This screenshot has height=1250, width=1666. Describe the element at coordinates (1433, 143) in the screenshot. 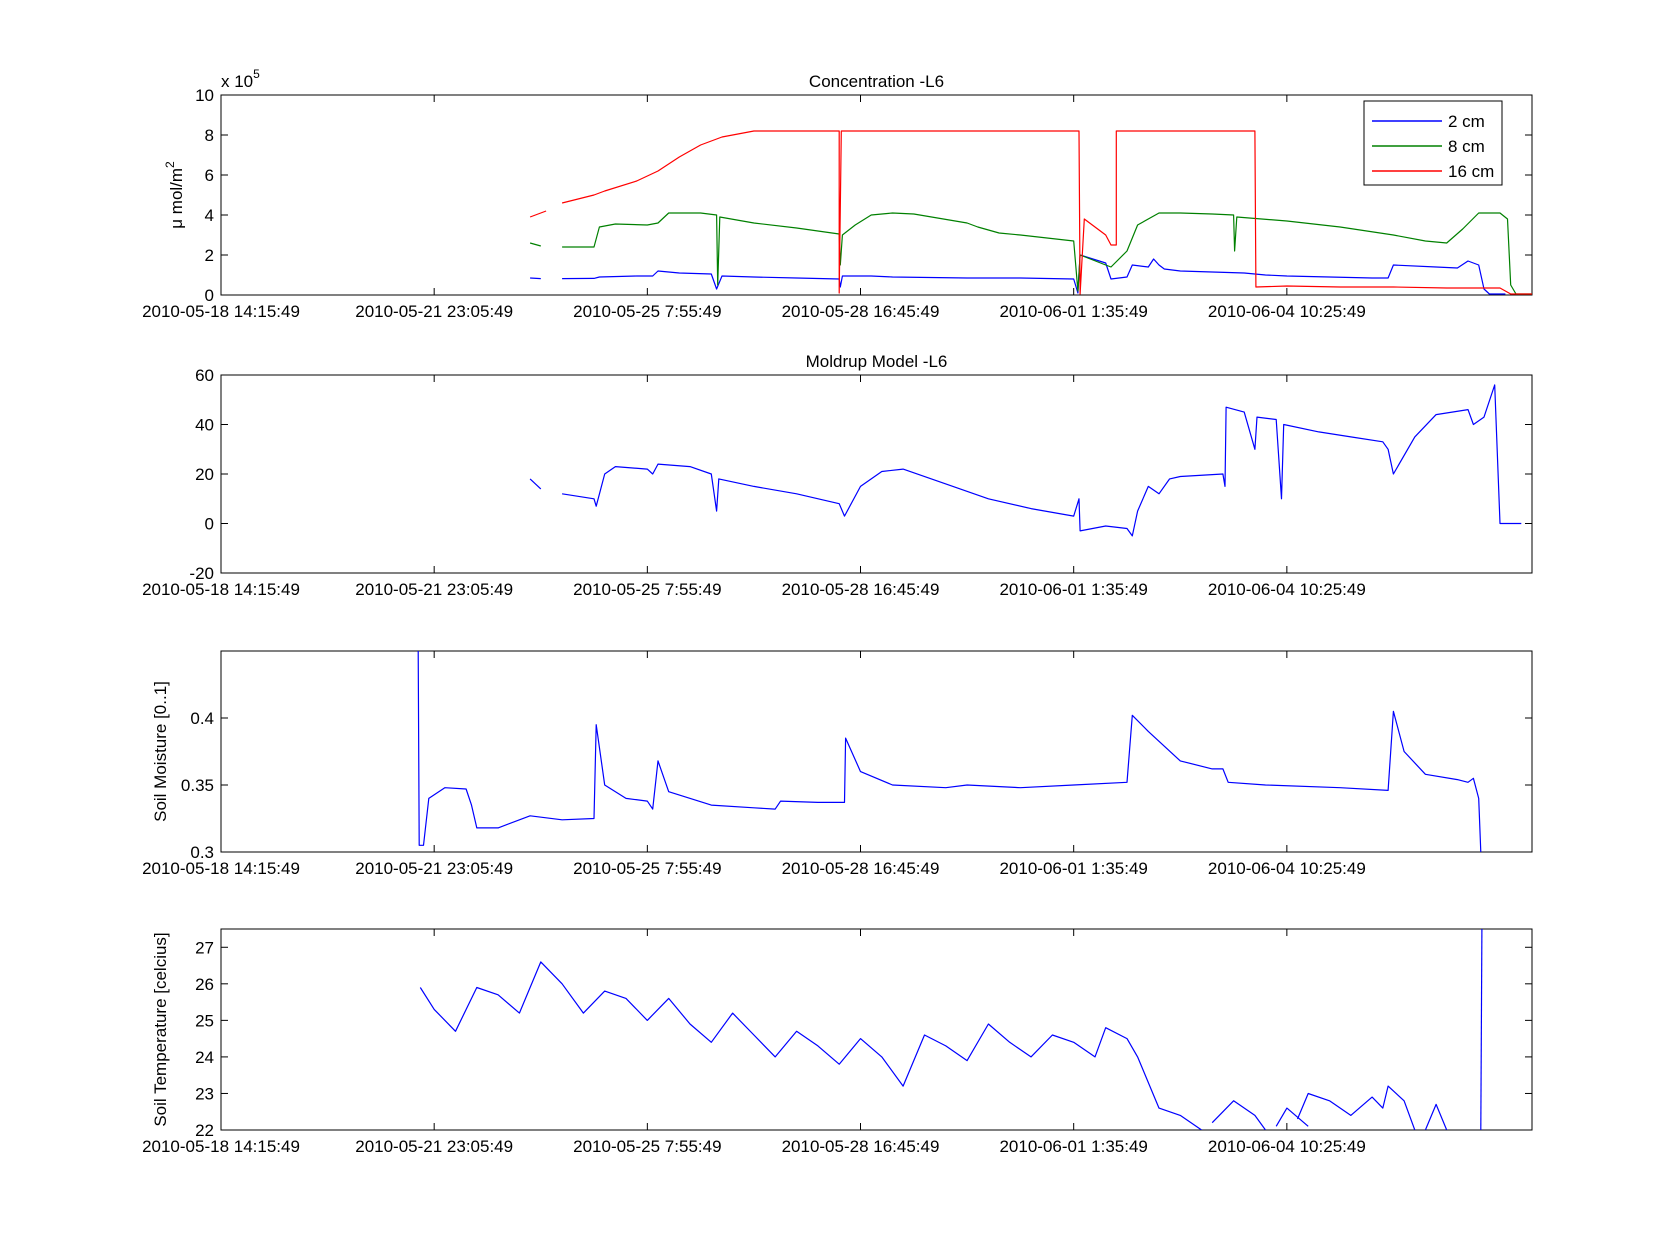

I see `legend: 2 cm 8 cm 16 cm` at that location.